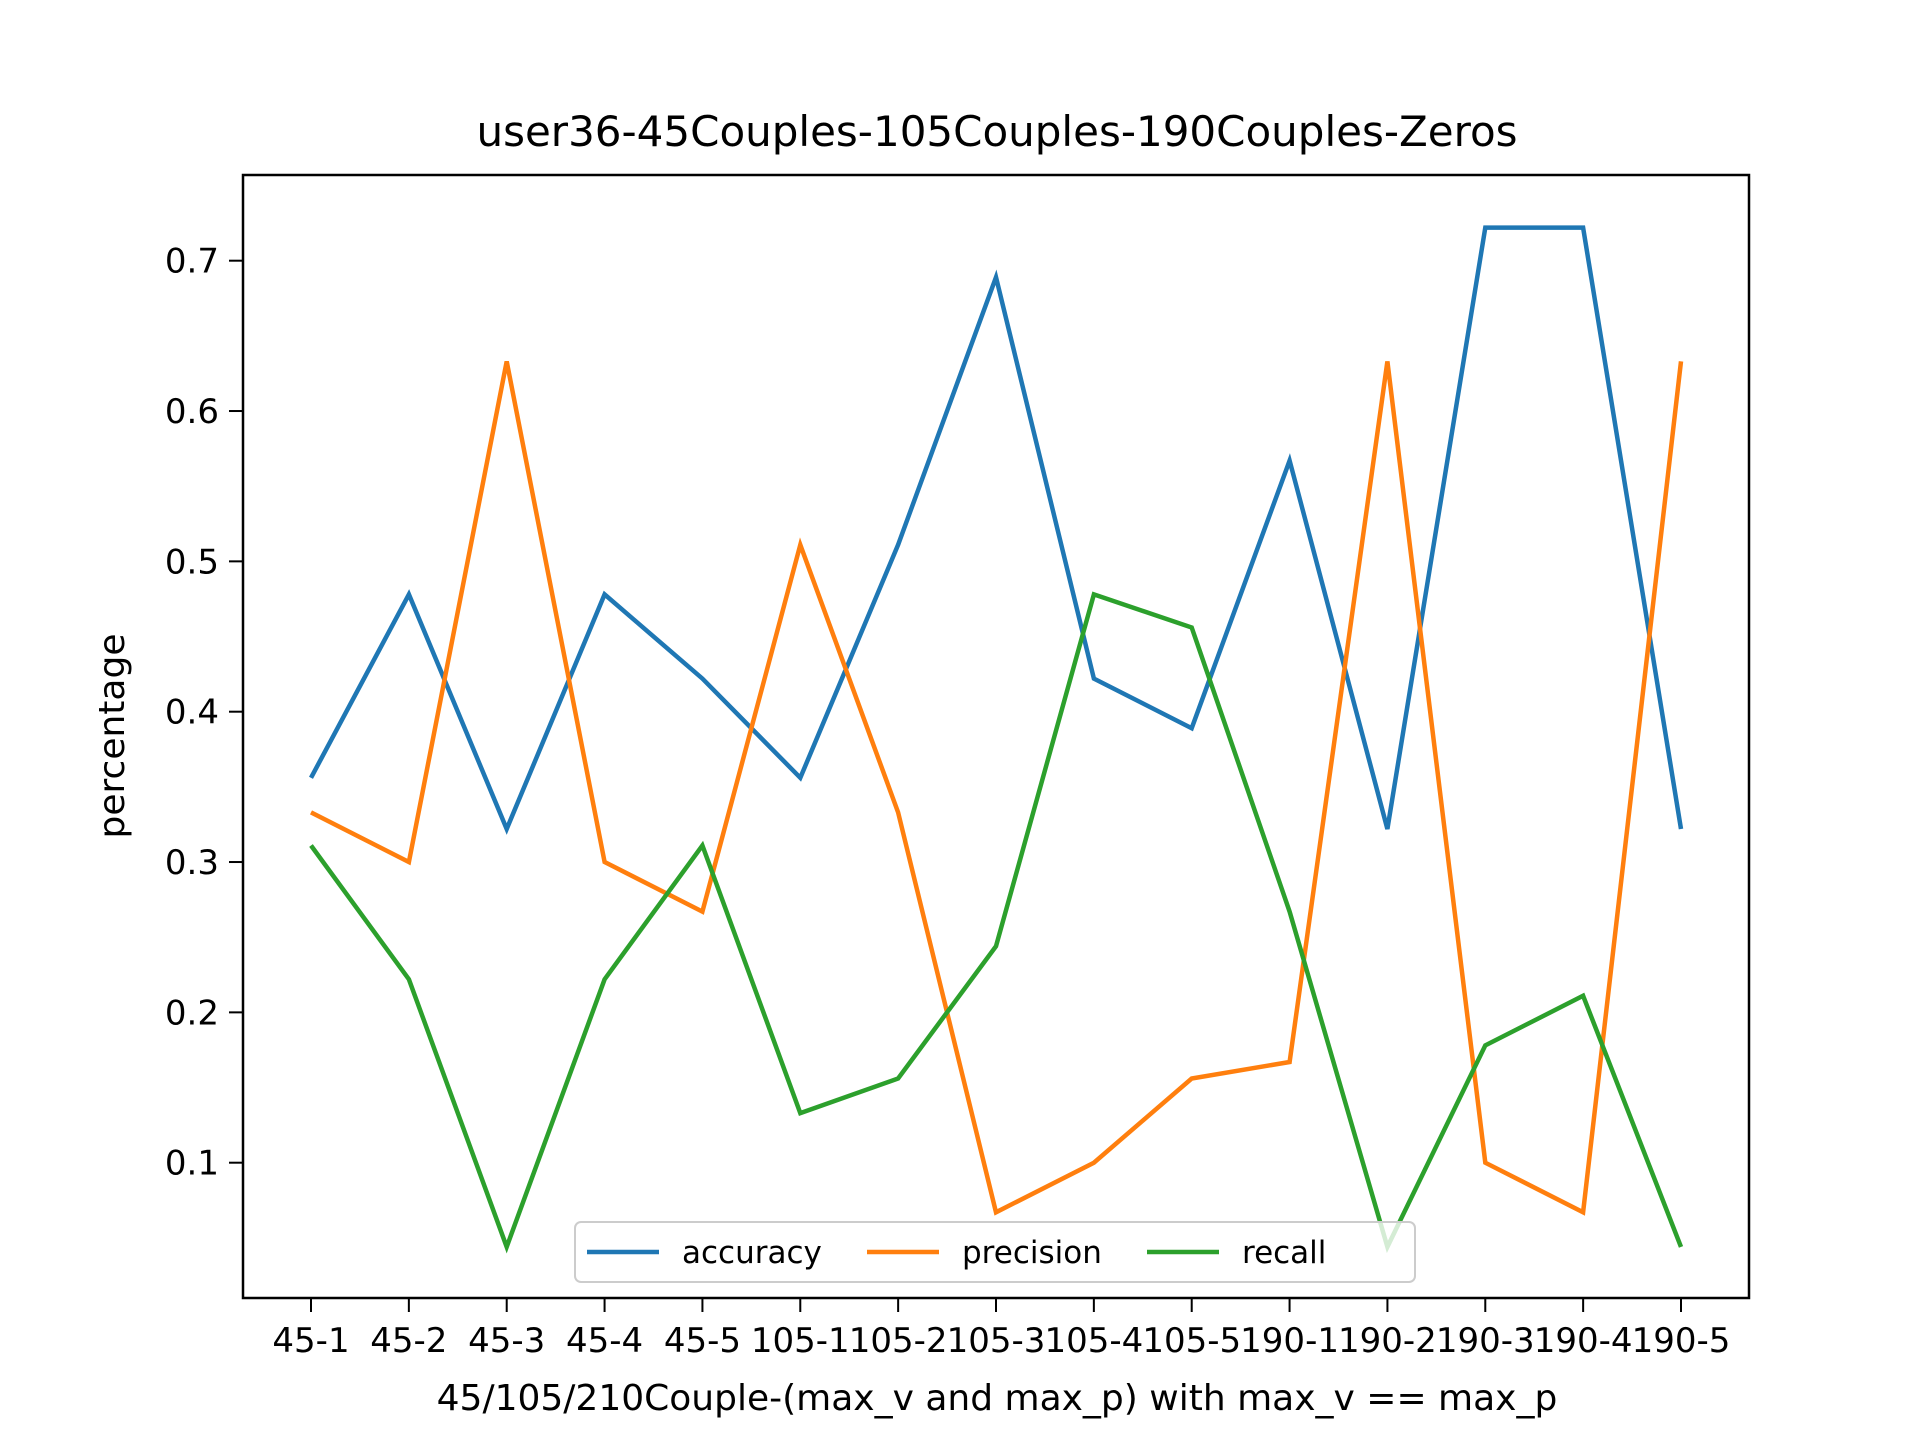 The width and height of the screenshot is (1920, 1445). What do you see at coordinates (192, 1013) in the screenshot?
I see `y-tick-label: 0.2` at bounding box center [192, 1013].